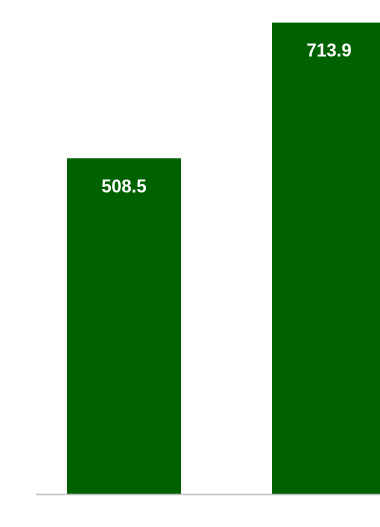 This screenshot has height=527, width=380. What do you see at coordinates (123, 186) in the screenshot?
I see `bar-1-value-label: 508.5` at bounding box center [123, 186].